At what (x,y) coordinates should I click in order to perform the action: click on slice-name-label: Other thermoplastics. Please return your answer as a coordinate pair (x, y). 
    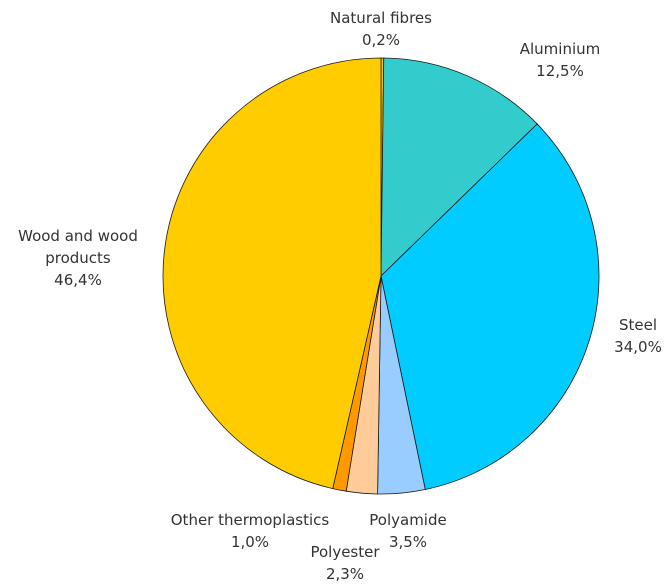
    Looking at the image, I should click on (250, 520).